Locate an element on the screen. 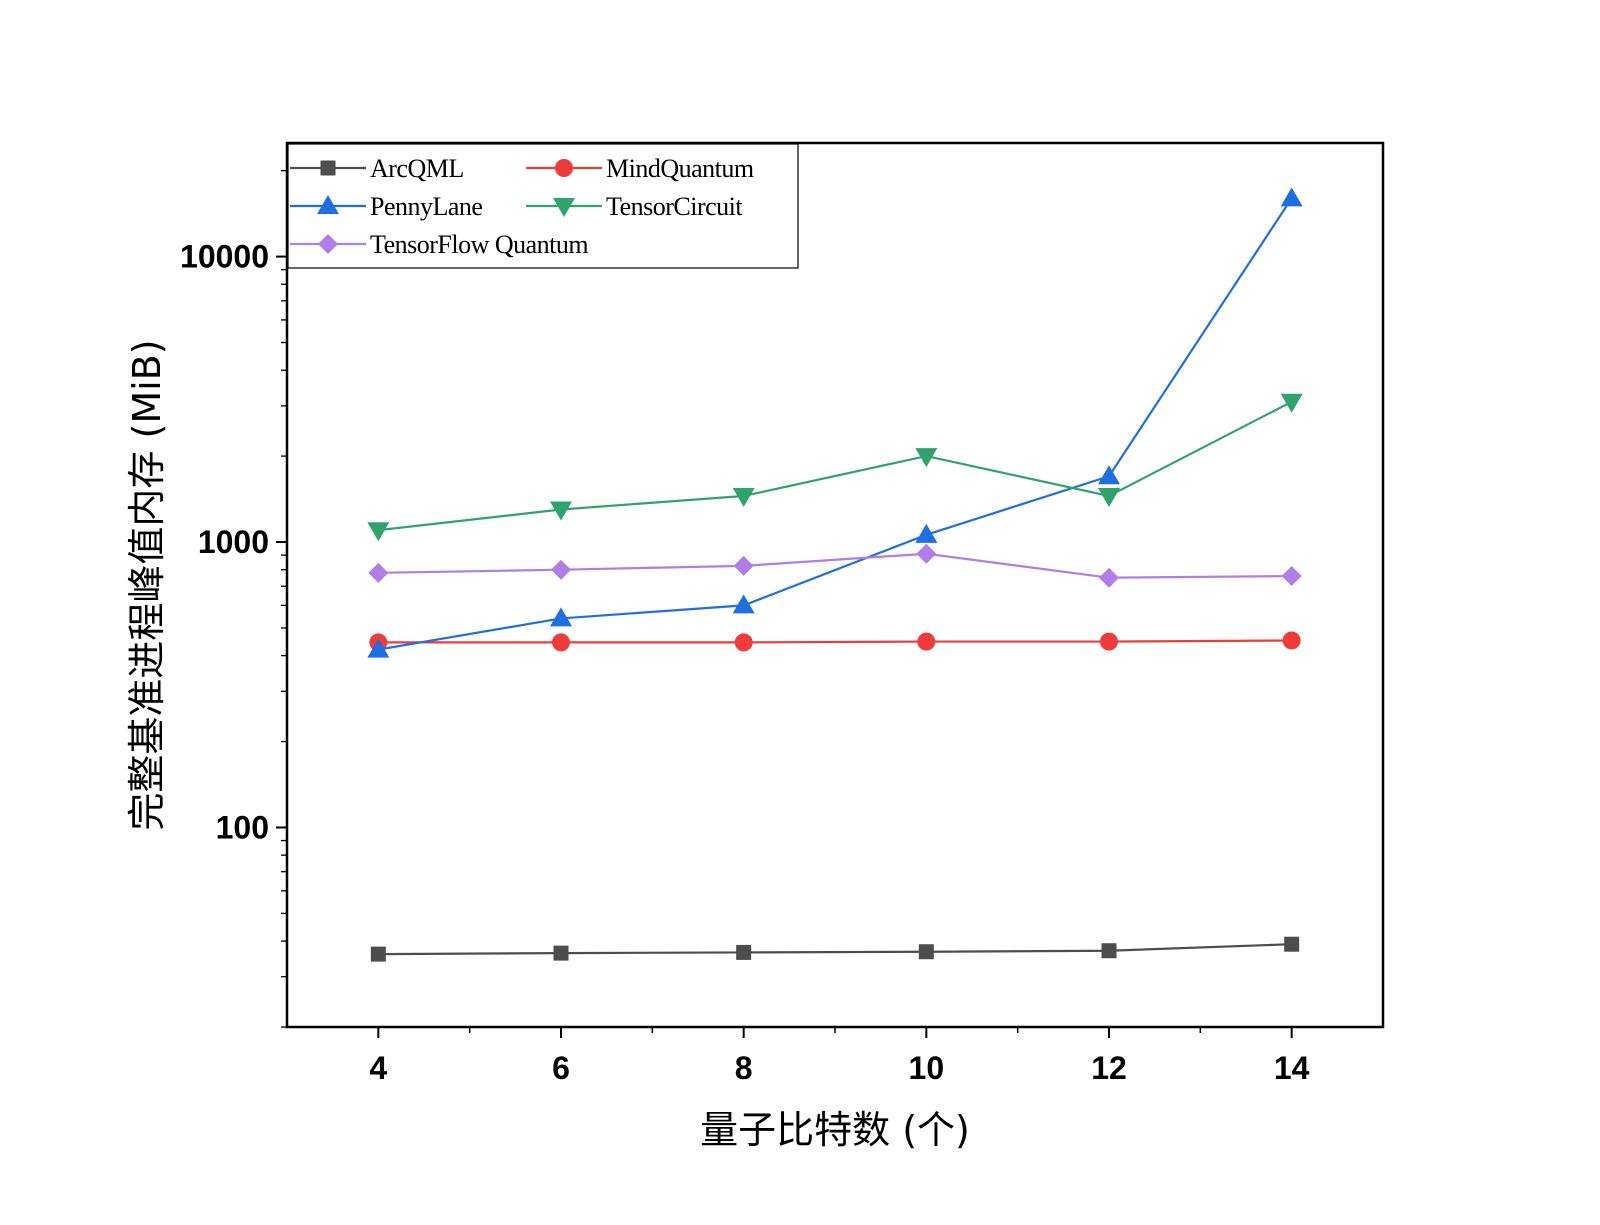  y-tick-label: 1000 is located at coordinates (233, 542).